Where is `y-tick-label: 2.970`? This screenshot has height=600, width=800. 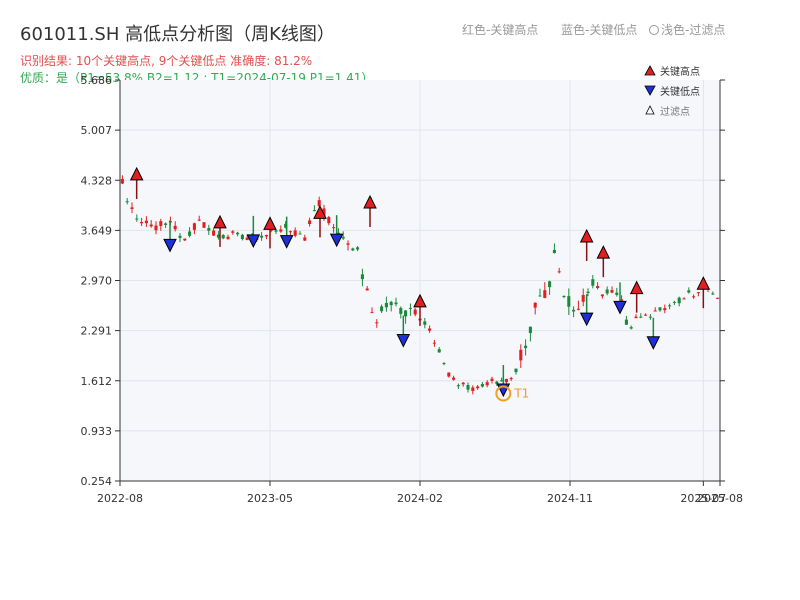
y-tick-label: 2.970 is located at coordinates (97, 281).